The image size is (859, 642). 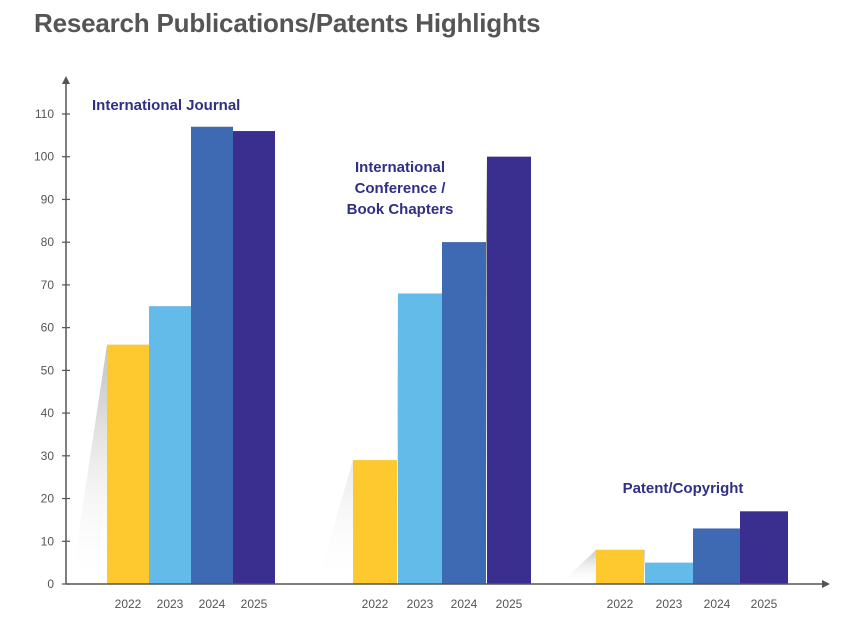 What do you see at coordinates (48, 370) in the screenshot?
I see `y-tick-label: 50` at bounding box center [48, 370].